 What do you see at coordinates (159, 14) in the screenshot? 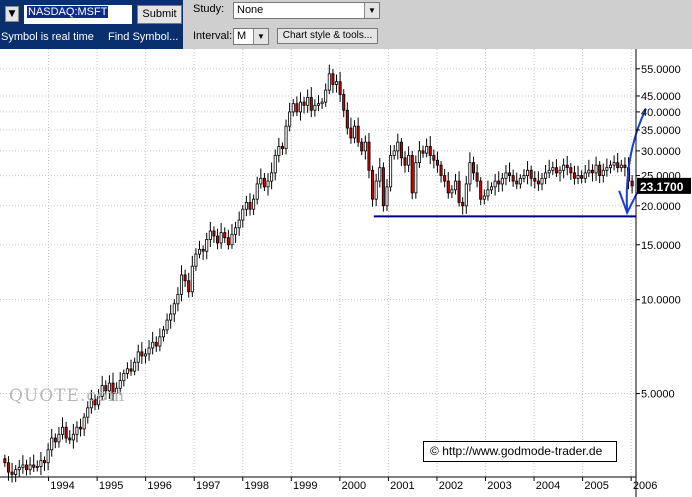
I see `submit-button: Submit` at bounding box center [159, 14].